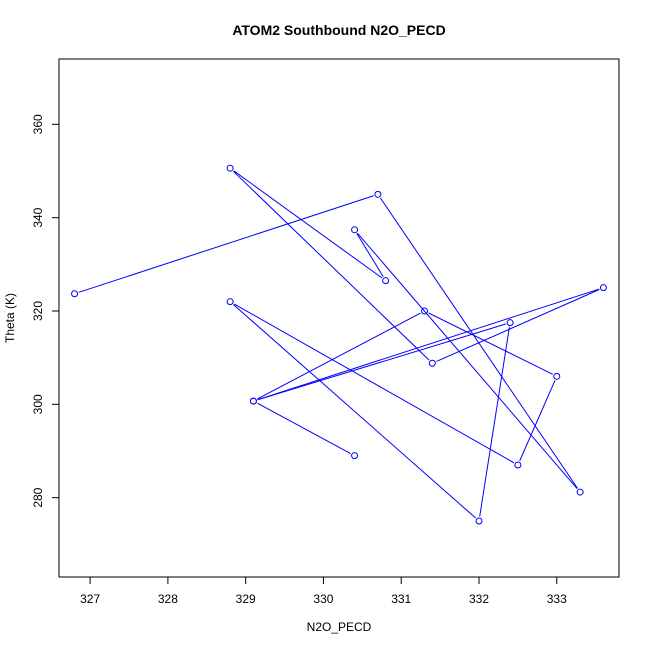 The width and height of the screenshot is (650, 650). I want to click on y-tick-label: 300, so click(38, 404).